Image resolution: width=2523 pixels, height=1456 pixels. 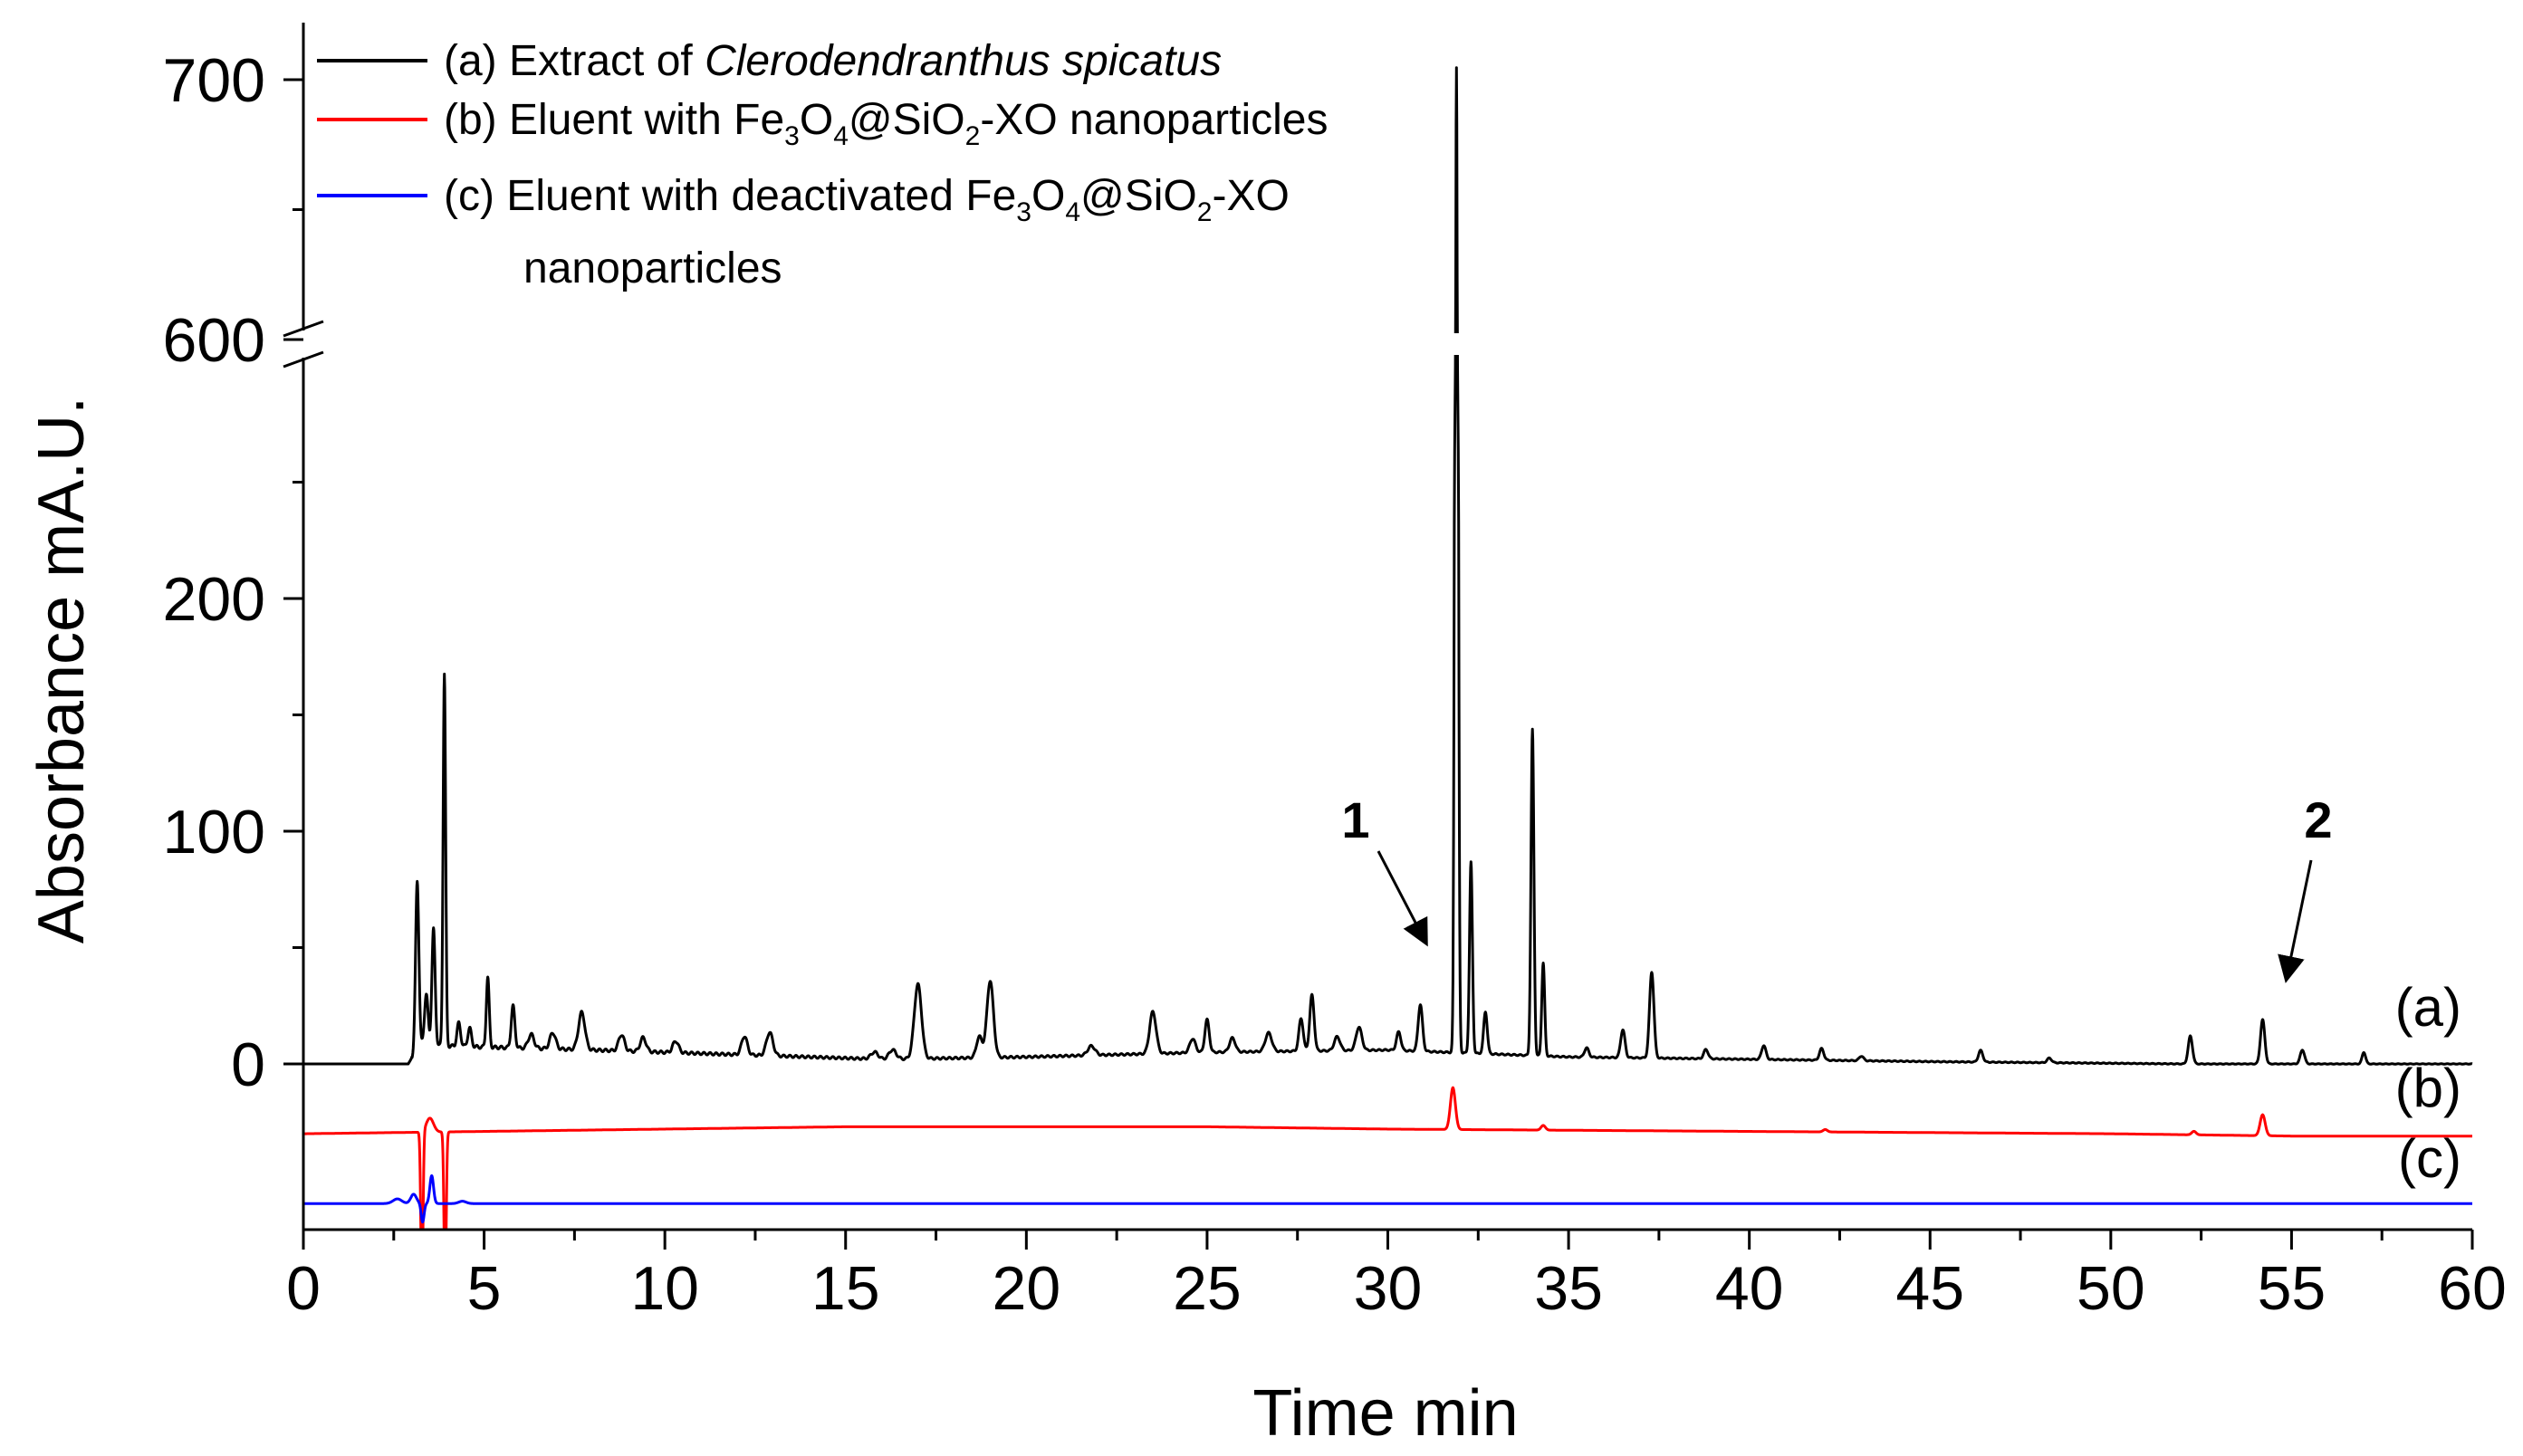 What do you see at coordinates (2429, 1159) in the screenshot?
I see `trace-label: (c)` at bounding box center [2429, 1159].